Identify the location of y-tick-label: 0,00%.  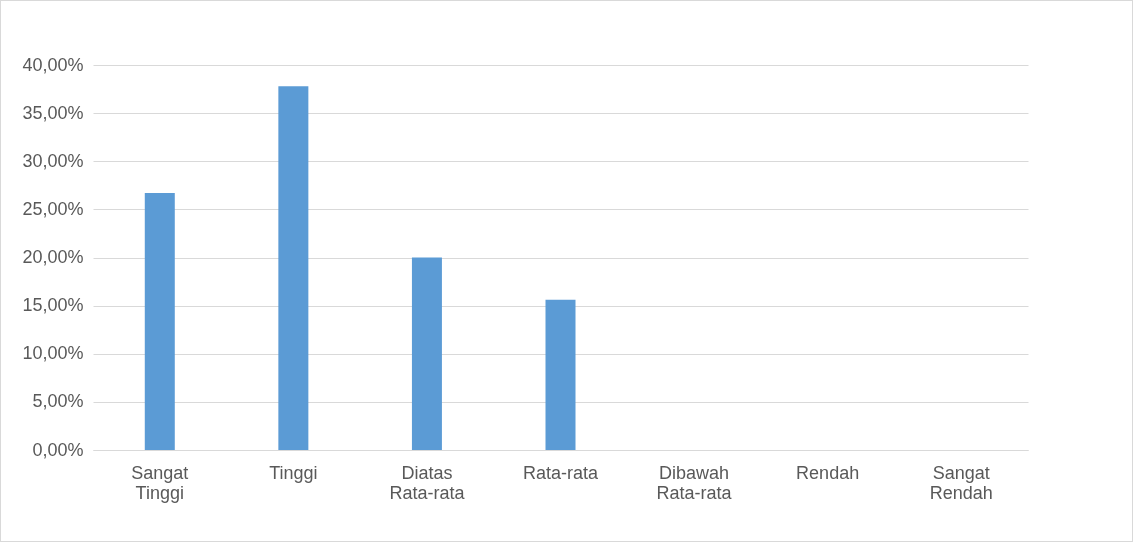
(58, 449).